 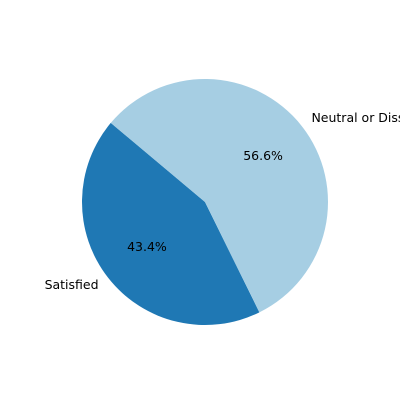 What do you see at coordinates (355, 117) in the screenshot?
I see `pie-slice-1-category-label: Neutral or Dissatisfied` at bounding box center [355, 117].